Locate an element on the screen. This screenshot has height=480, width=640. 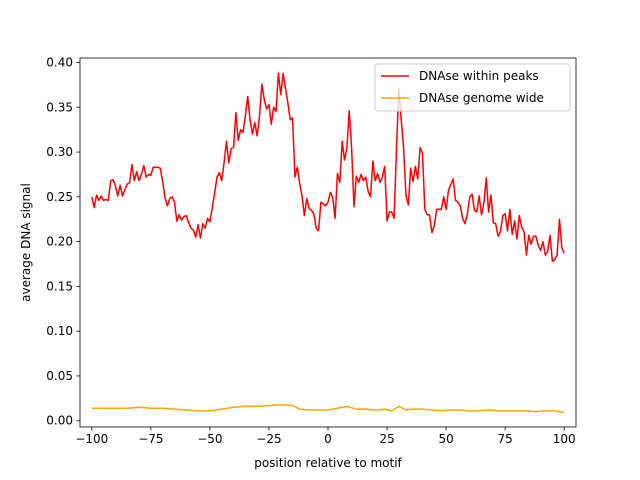
x-tick-label: −25 is located at coordinates (268, 439).